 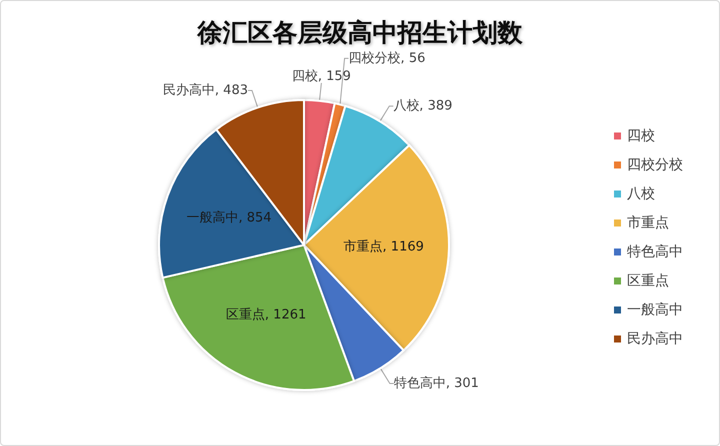 What do you see at coordinates (436, 383) in the screenshot?
I see `data-label: 特色高中, 301` at bounding box center [436, 383].